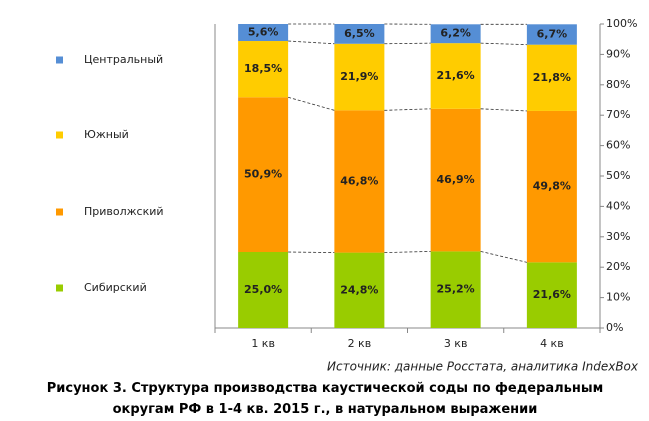 This screenshot has width=649, height=421. I want to click on value-label: 21,8%, so click(552, 77).